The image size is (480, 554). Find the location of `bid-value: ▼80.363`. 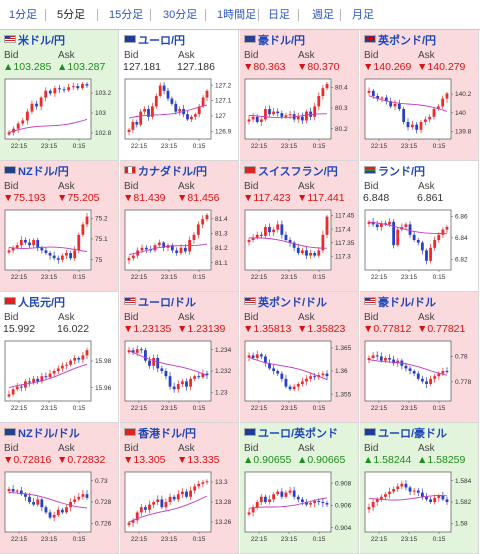

bid-value: ▼80.363 is located at coordinates (264, 67).